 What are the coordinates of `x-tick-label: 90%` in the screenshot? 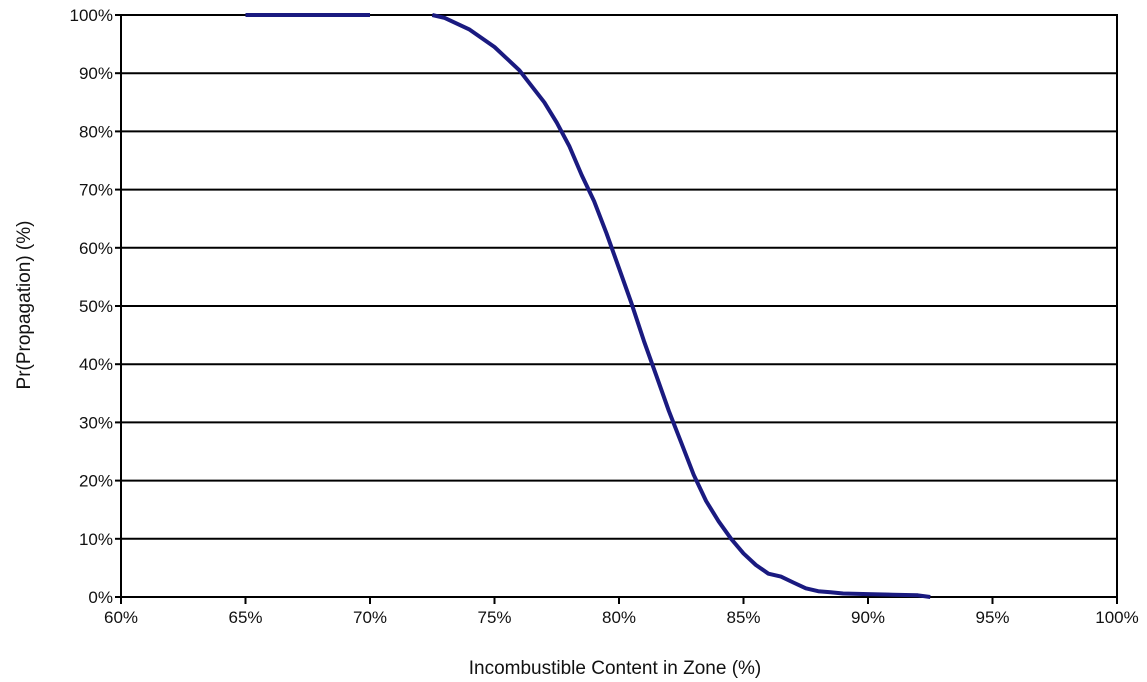 It's located at (868, 617).